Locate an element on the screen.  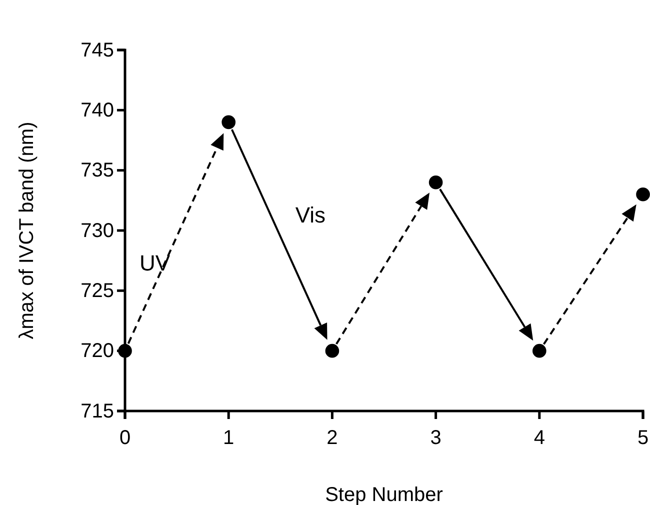
y-tick-label: 720 is located at coordinates (97, 351).